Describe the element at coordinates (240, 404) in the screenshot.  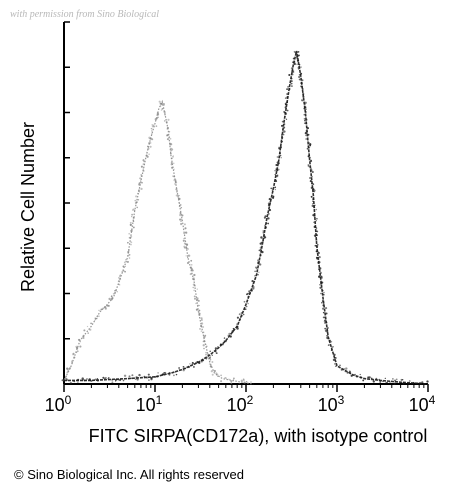
I see `x-tick-label: 10²` at that location.